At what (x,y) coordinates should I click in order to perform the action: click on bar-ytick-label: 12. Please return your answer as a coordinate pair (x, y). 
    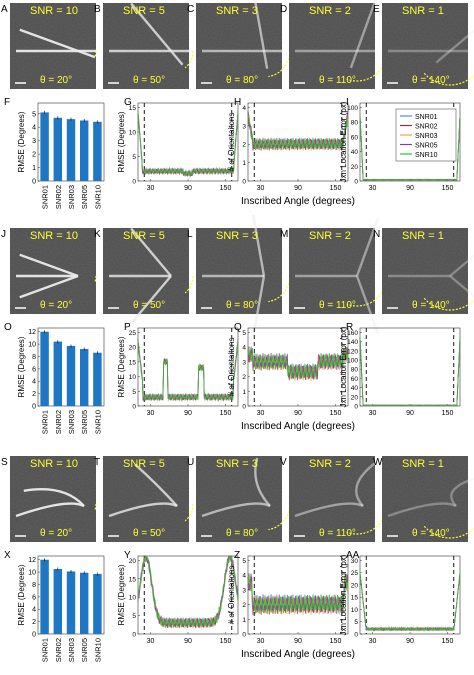
    Looking at the image, I should click on (32, 332).